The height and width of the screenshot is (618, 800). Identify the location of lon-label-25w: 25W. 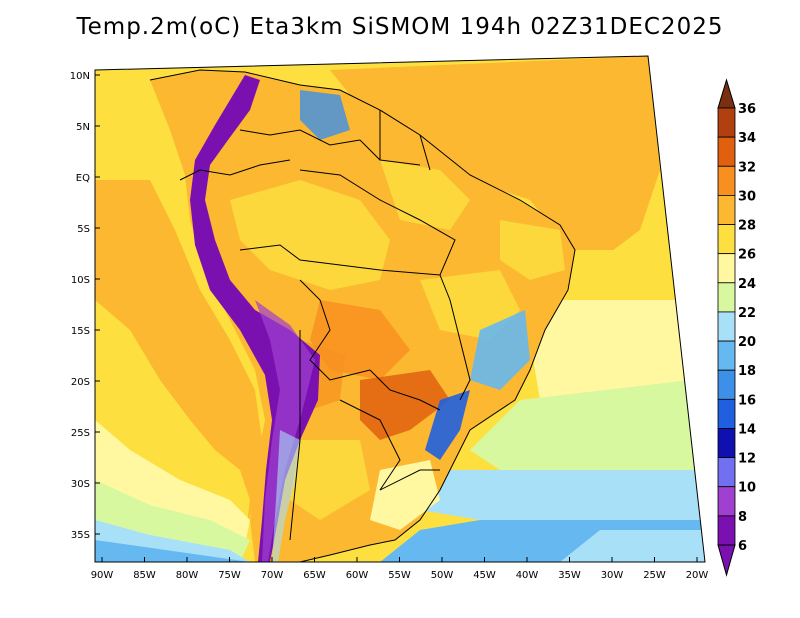
(654, 575).